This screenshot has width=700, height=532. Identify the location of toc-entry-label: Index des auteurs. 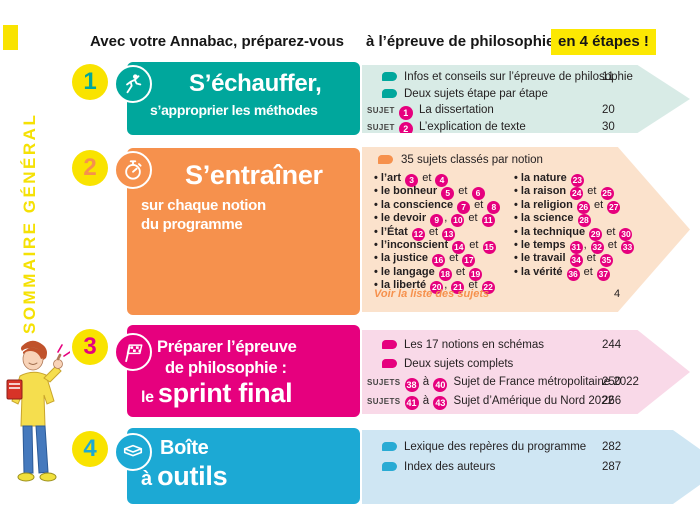
(450, 467).